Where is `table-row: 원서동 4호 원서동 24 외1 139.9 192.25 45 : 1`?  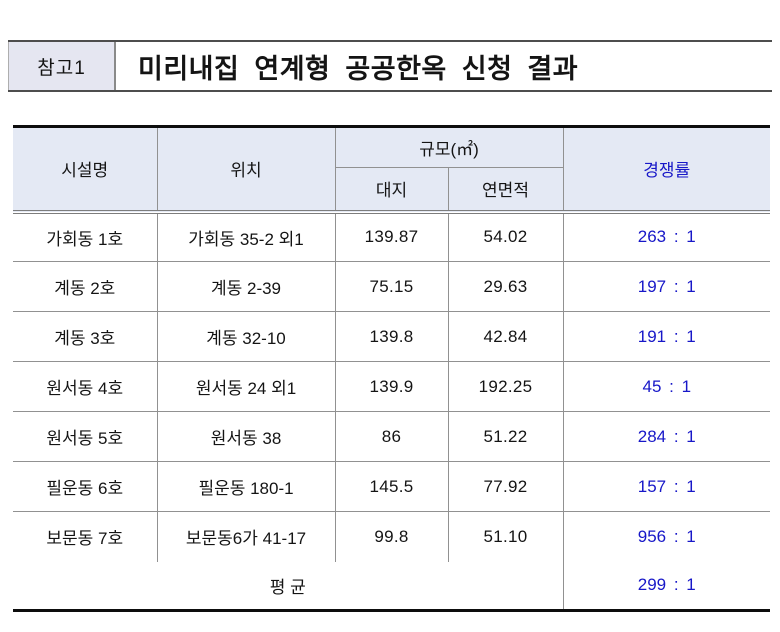 table-row: 원서동 4호 원서동 24 외1 139.9 192.25 45 : 1 is located at coordinates (392, 386).